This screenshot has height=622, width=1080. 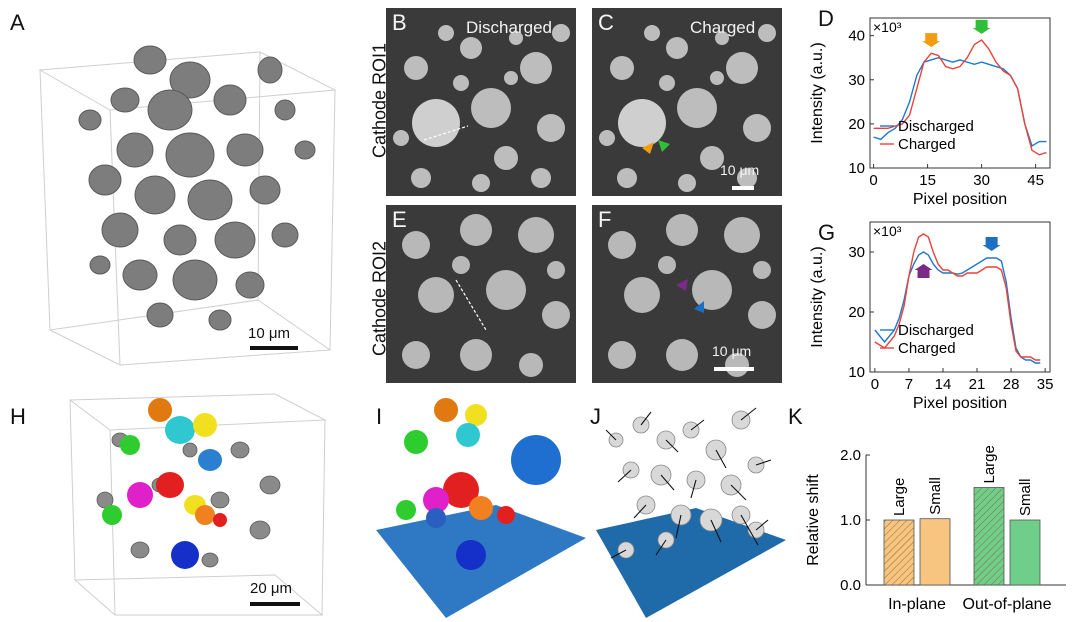 What do you see at coordinates (960, 97) in the screenshot?
I see `chart-d-series-charged` at bounding box center [960, 97].